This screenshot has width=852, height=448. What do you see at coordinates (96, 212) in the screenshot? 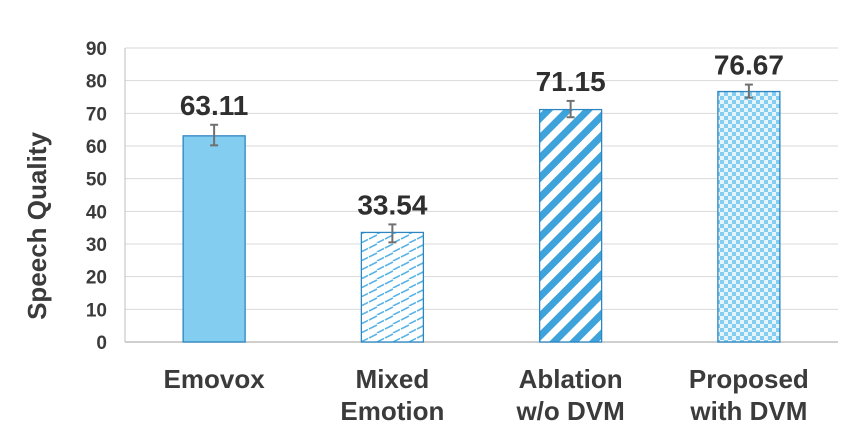
I see `y-tick-label: 40` at bounding box center [96, 212].